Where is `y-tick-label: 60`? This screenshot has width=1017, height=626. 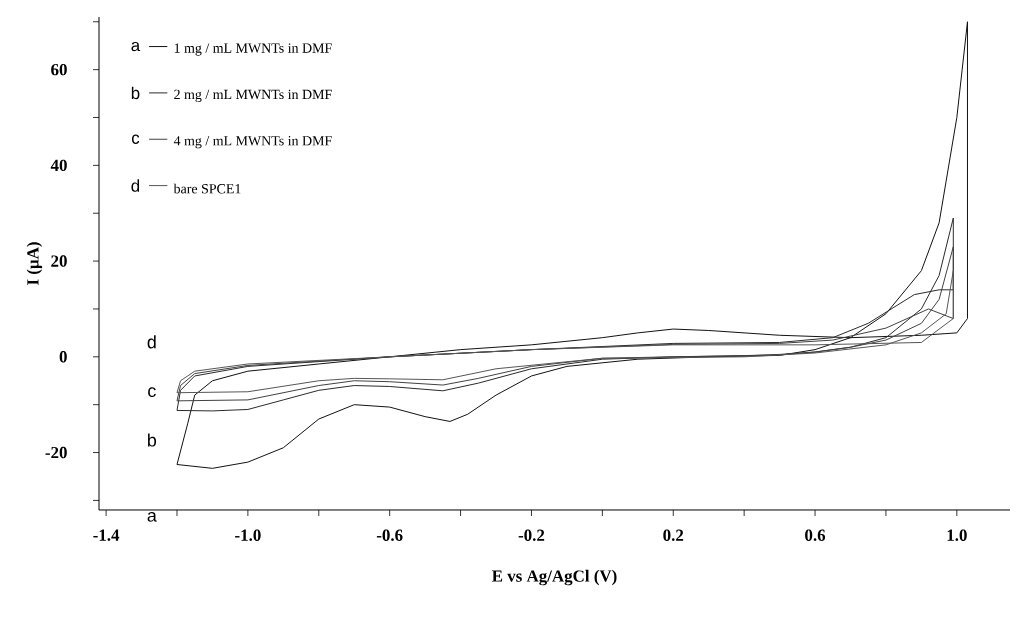
y-tick-label: 60 is located at coordinates (59, 69).